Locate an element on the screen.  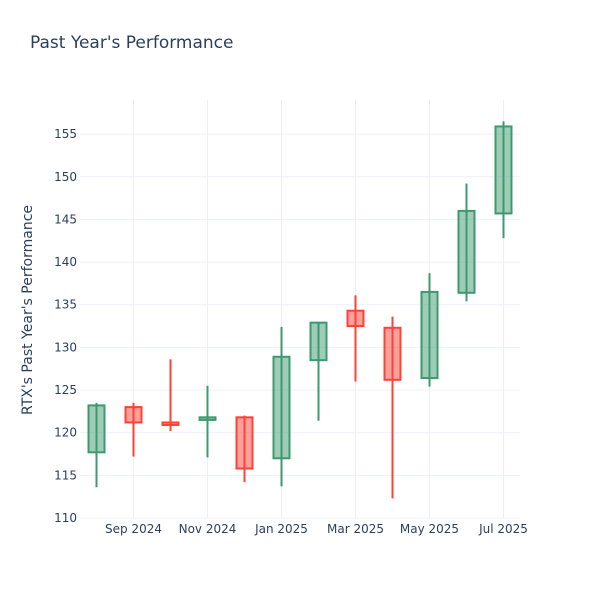
x-tick-label: Jul 2025 is located at coordinates (503, 529).